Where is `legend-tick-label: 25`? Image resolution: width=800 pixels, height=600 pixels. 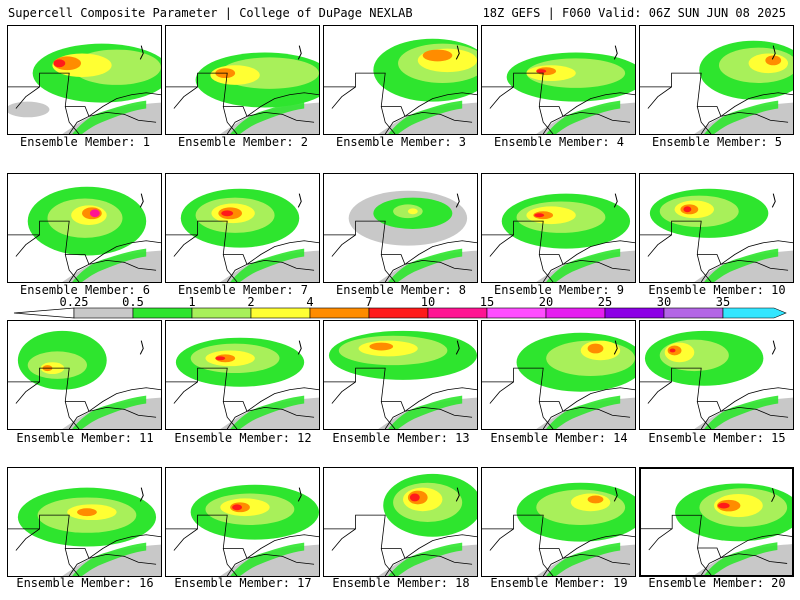 legend-tick-label: 25 is located at coordinates (605, 302).